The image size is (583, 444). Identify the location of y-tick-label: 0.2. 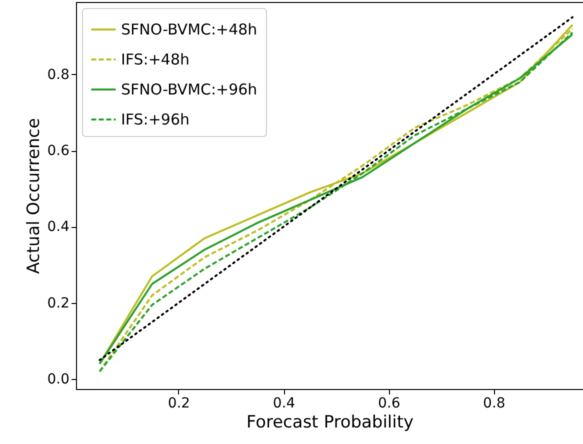
(58, 303).